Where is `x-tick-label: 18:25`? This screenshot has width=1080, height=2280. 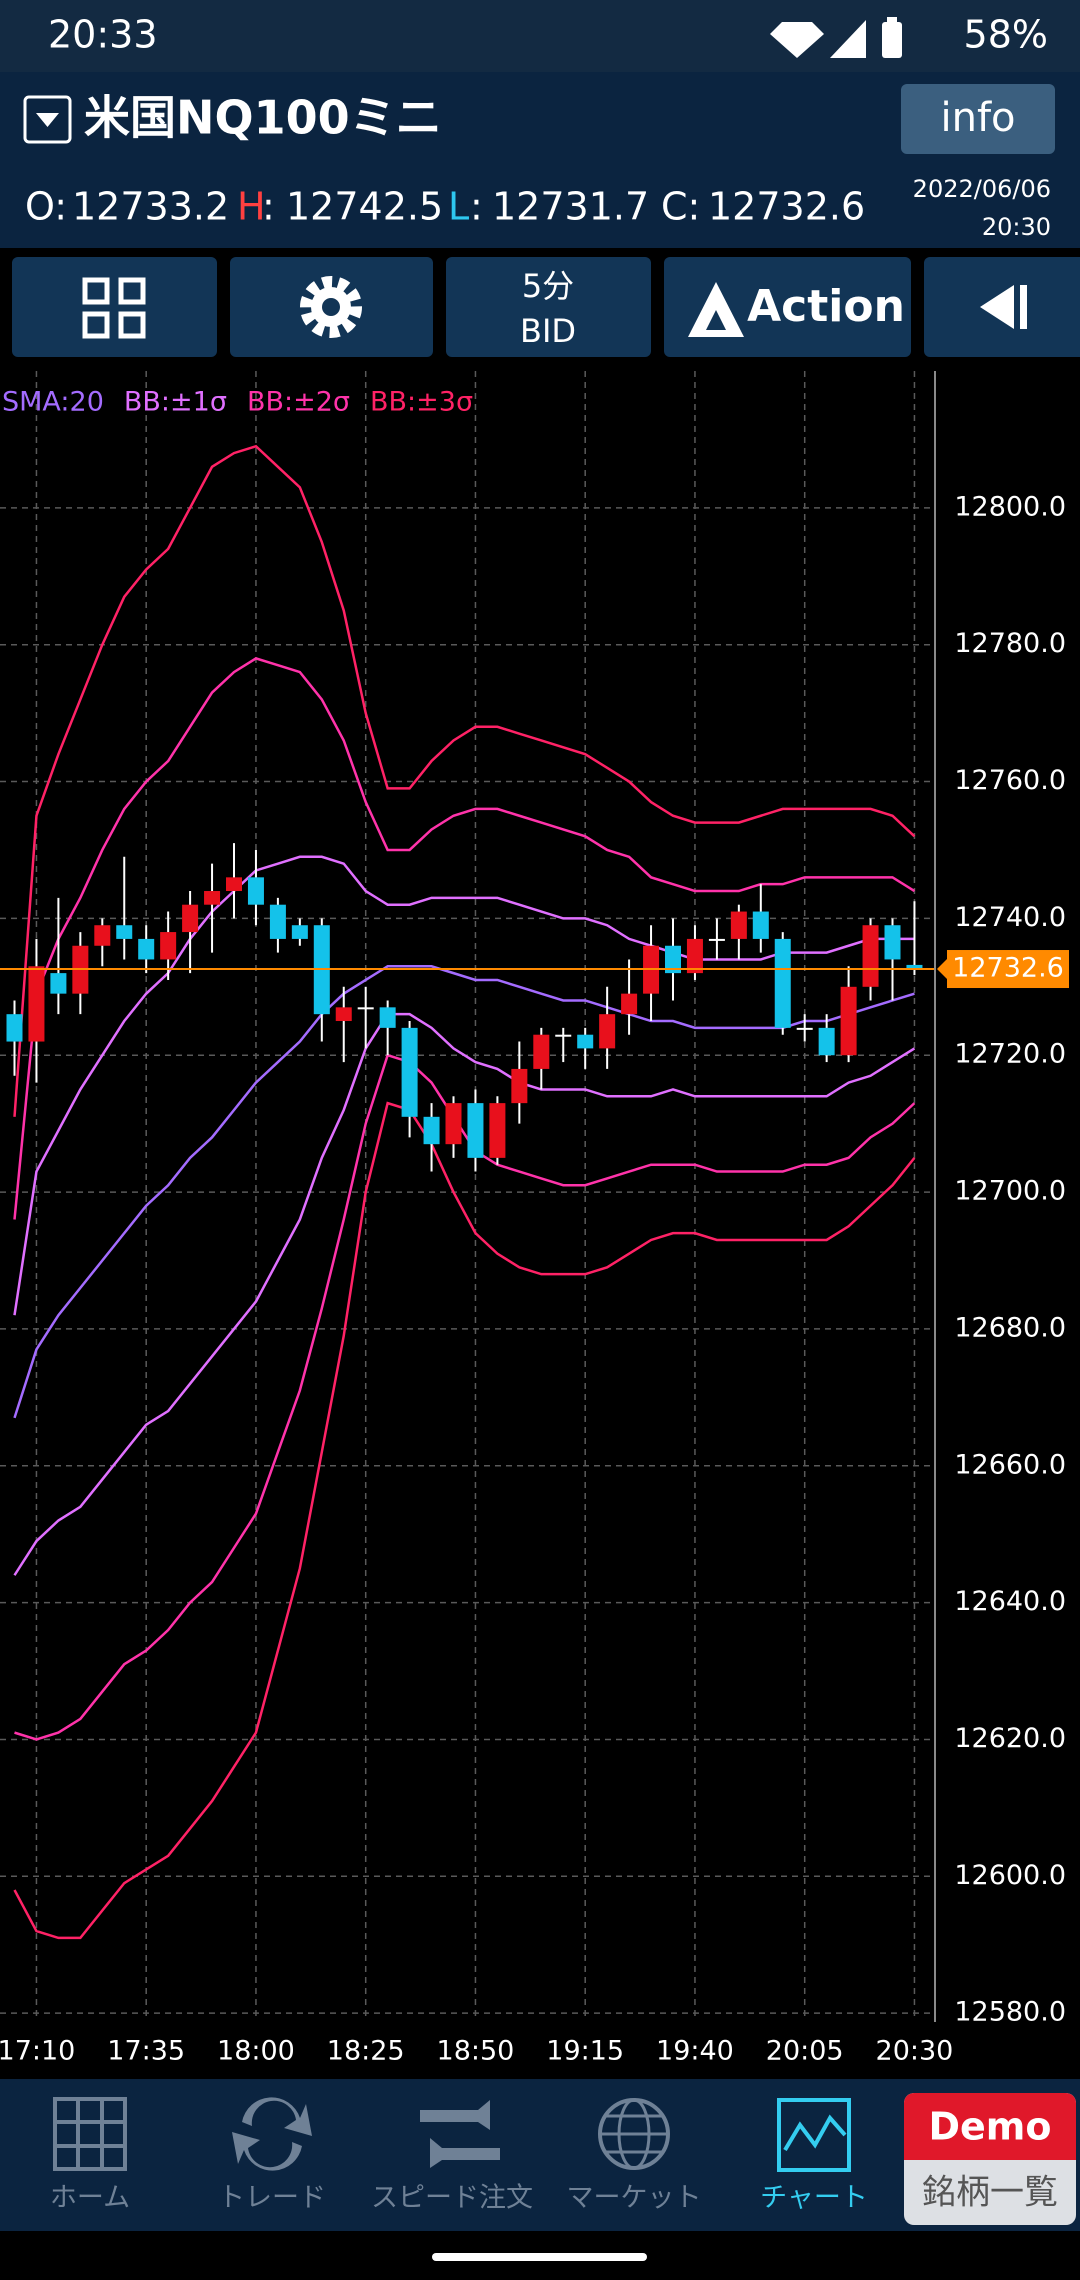 x-tick-label: 18:25 is located at coordinates (366, 2051).